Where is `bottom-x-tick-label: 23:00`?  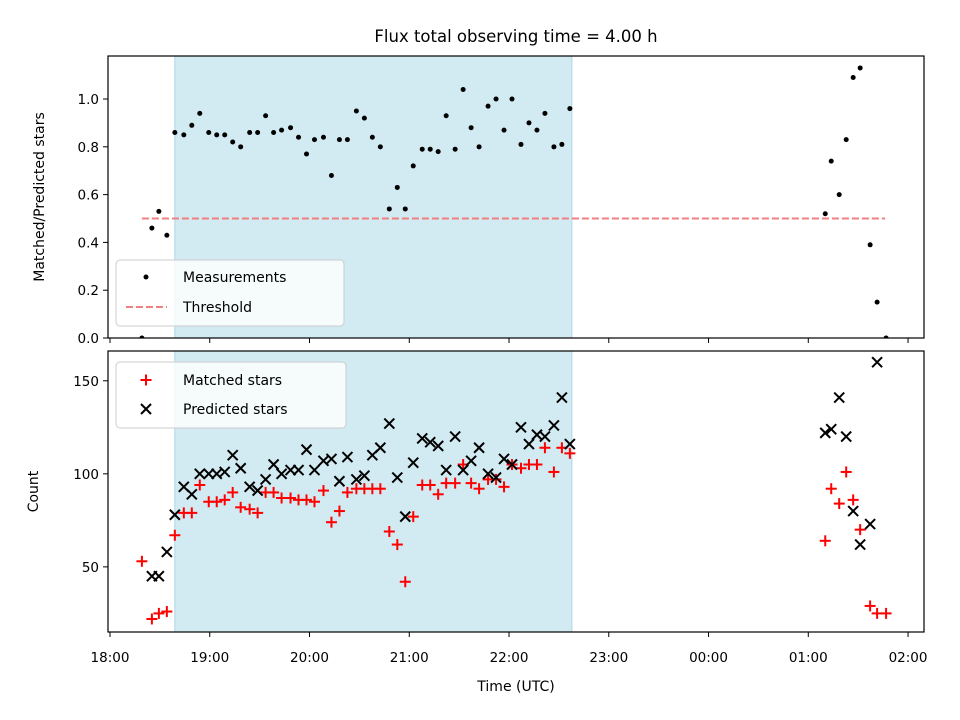
bottom-x-tick-label: 23:00 is located at coordinates (608, 658).